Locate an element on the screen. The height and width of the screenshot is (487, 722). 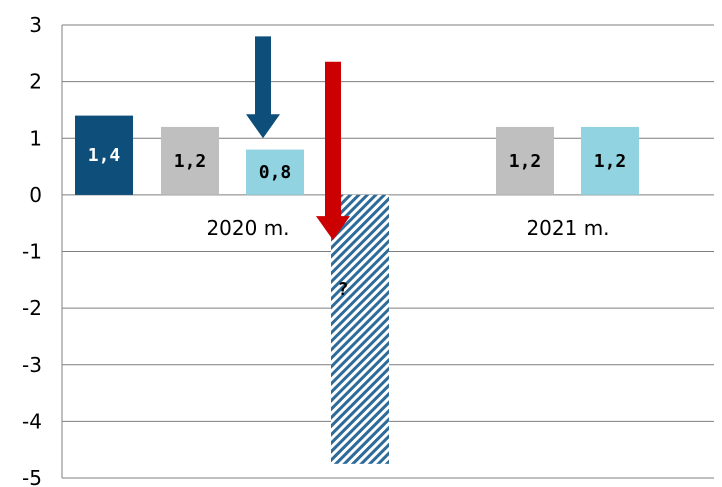
y-tick-label: -2 is located at coordinates (32, 308).